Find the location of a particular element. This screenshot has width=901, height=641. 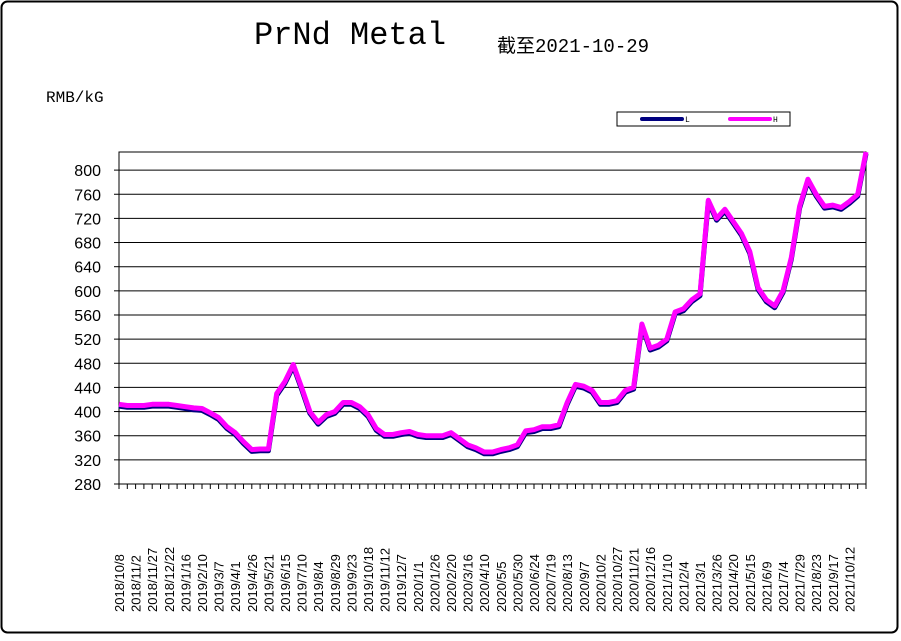

x-tick-label: 2020/12/16 is located at coordinates (650, 579).